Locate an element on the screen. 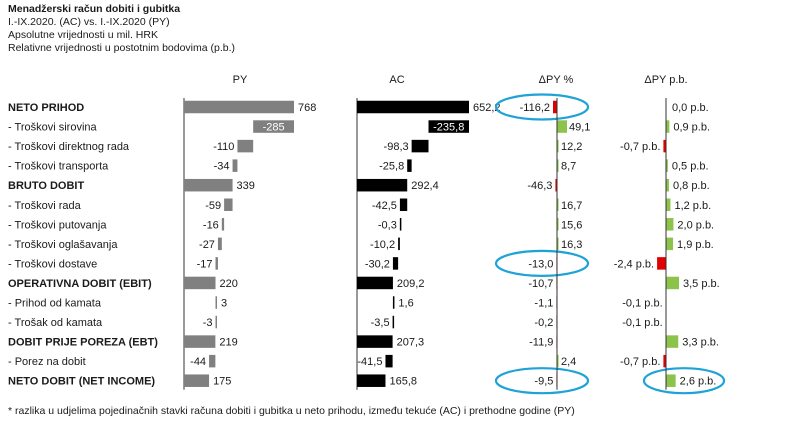 The width and height of the screenshot is (800, 424). row-label: - Porez na dobit is located at coordinates (47, 362).